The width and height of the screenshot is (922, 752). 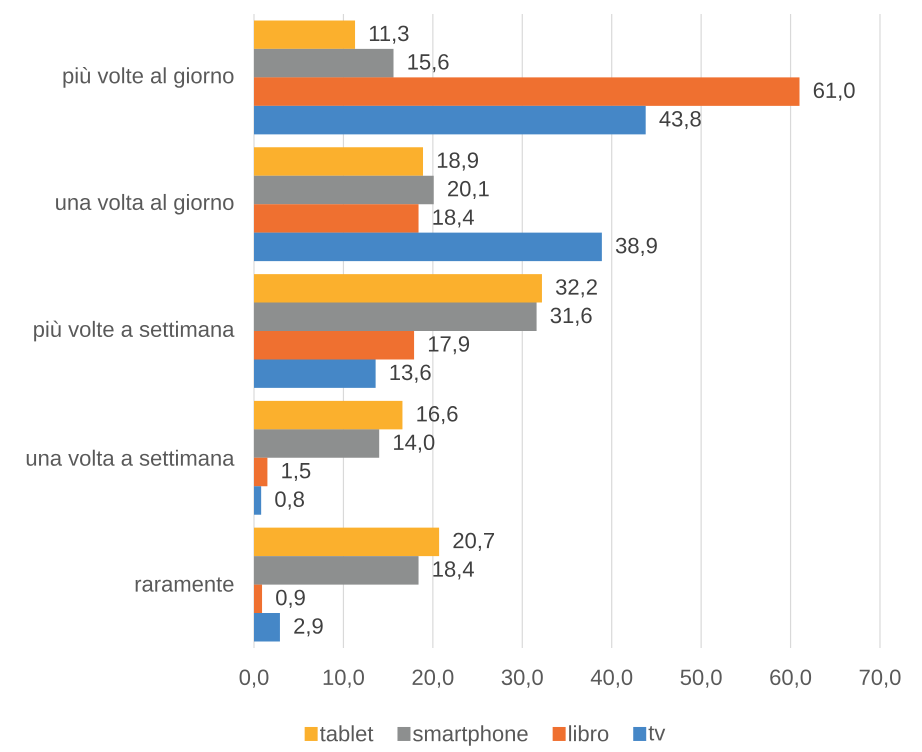 I want to click on data-label: 31,6, so click(x=571, y=317).